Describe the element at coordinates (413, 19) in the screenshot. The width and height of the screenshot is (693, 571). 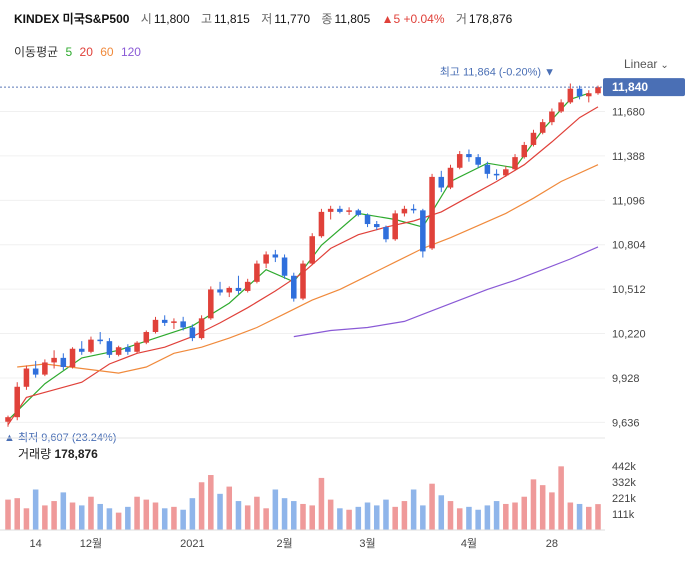
I see `change-value: ▲5 +0.04%` at that location.